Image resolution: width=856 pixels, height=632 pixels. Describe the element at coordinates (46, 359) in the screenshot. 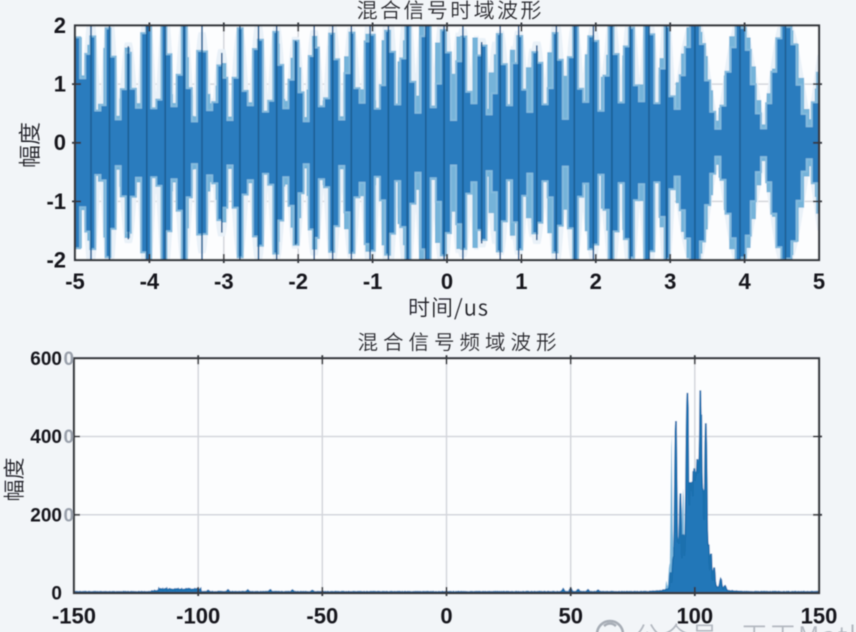

I see `svg-text: 600` at that location.